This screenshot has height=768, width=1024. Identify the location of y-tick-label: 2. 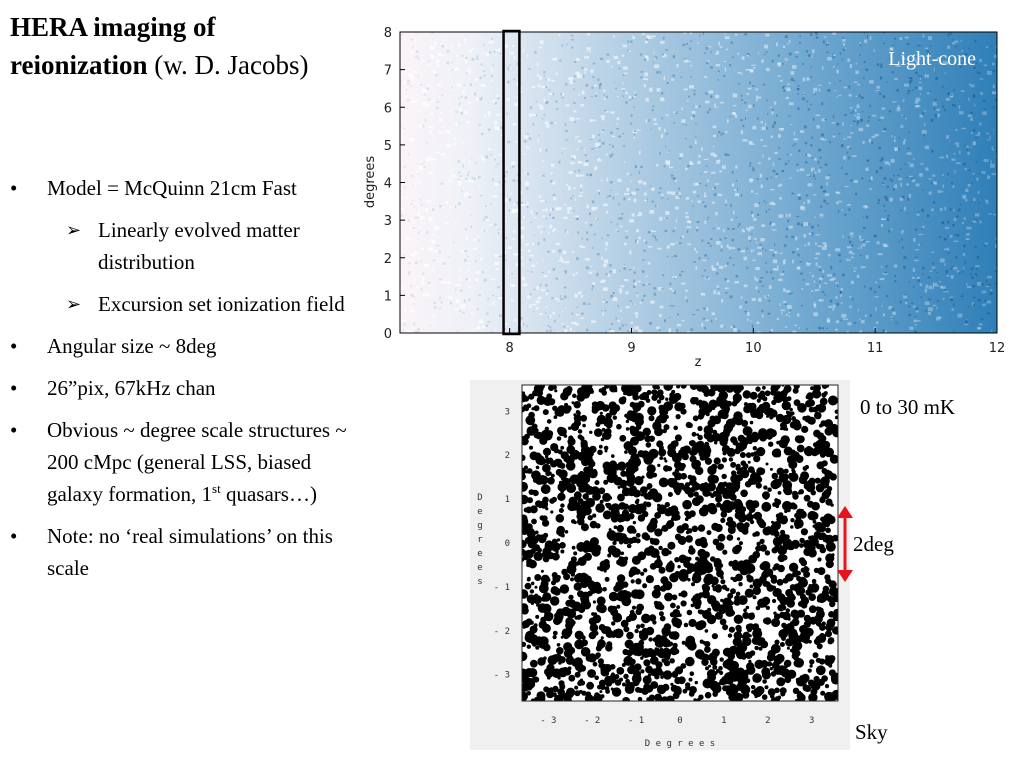
(388, 259).